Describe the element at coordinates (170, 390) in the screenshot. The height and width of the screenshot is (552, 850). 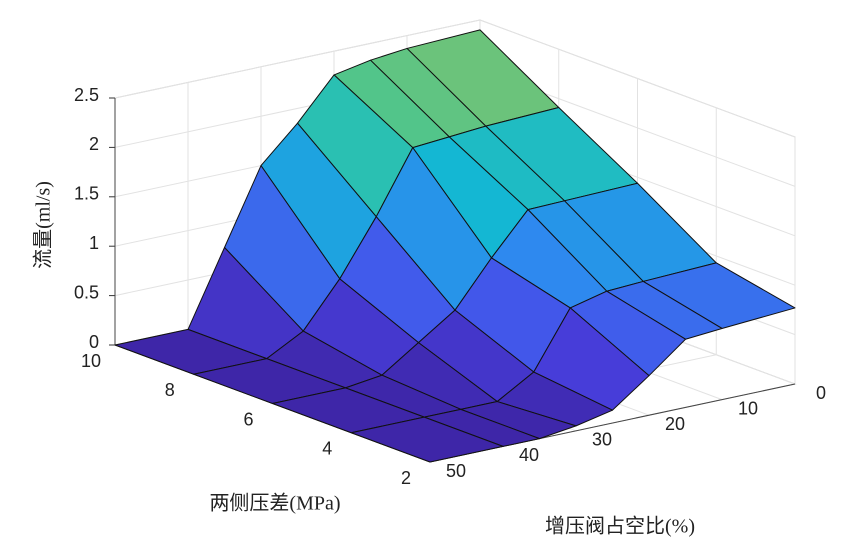
I see `y-tick-label: 8` at that location.